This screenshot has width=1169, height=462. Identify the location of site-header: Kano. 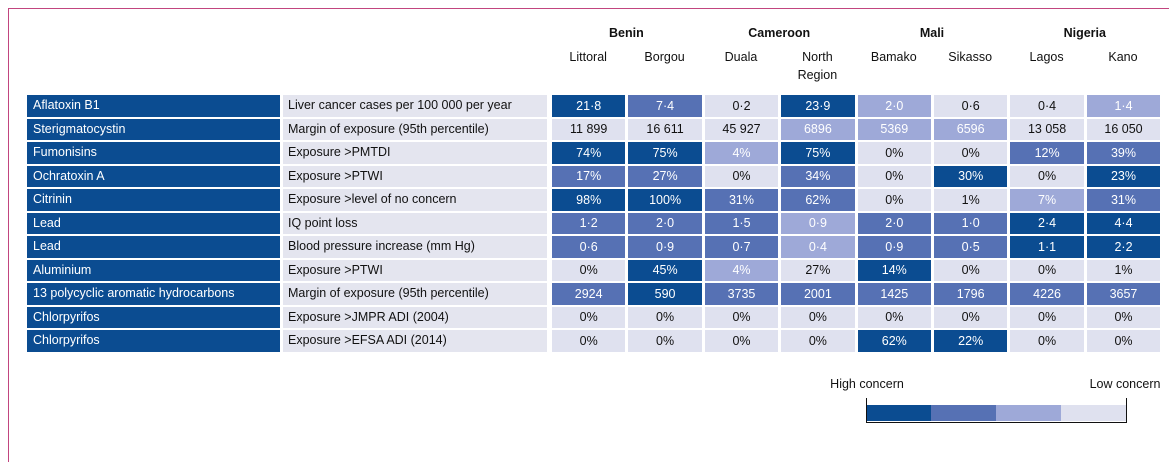
(1123, 57).